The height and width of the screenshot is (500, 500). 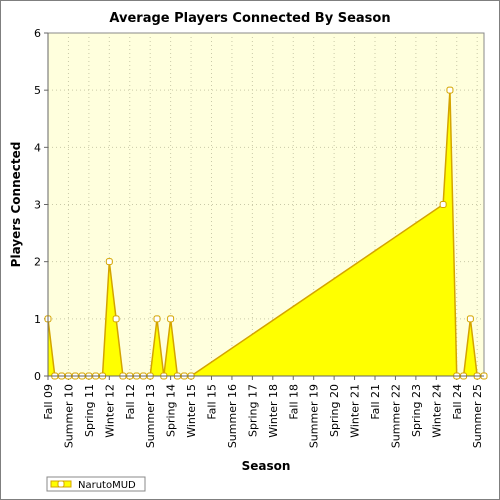 I want to click on legend-label: NarutoMUD, so click(x=107, y=485).